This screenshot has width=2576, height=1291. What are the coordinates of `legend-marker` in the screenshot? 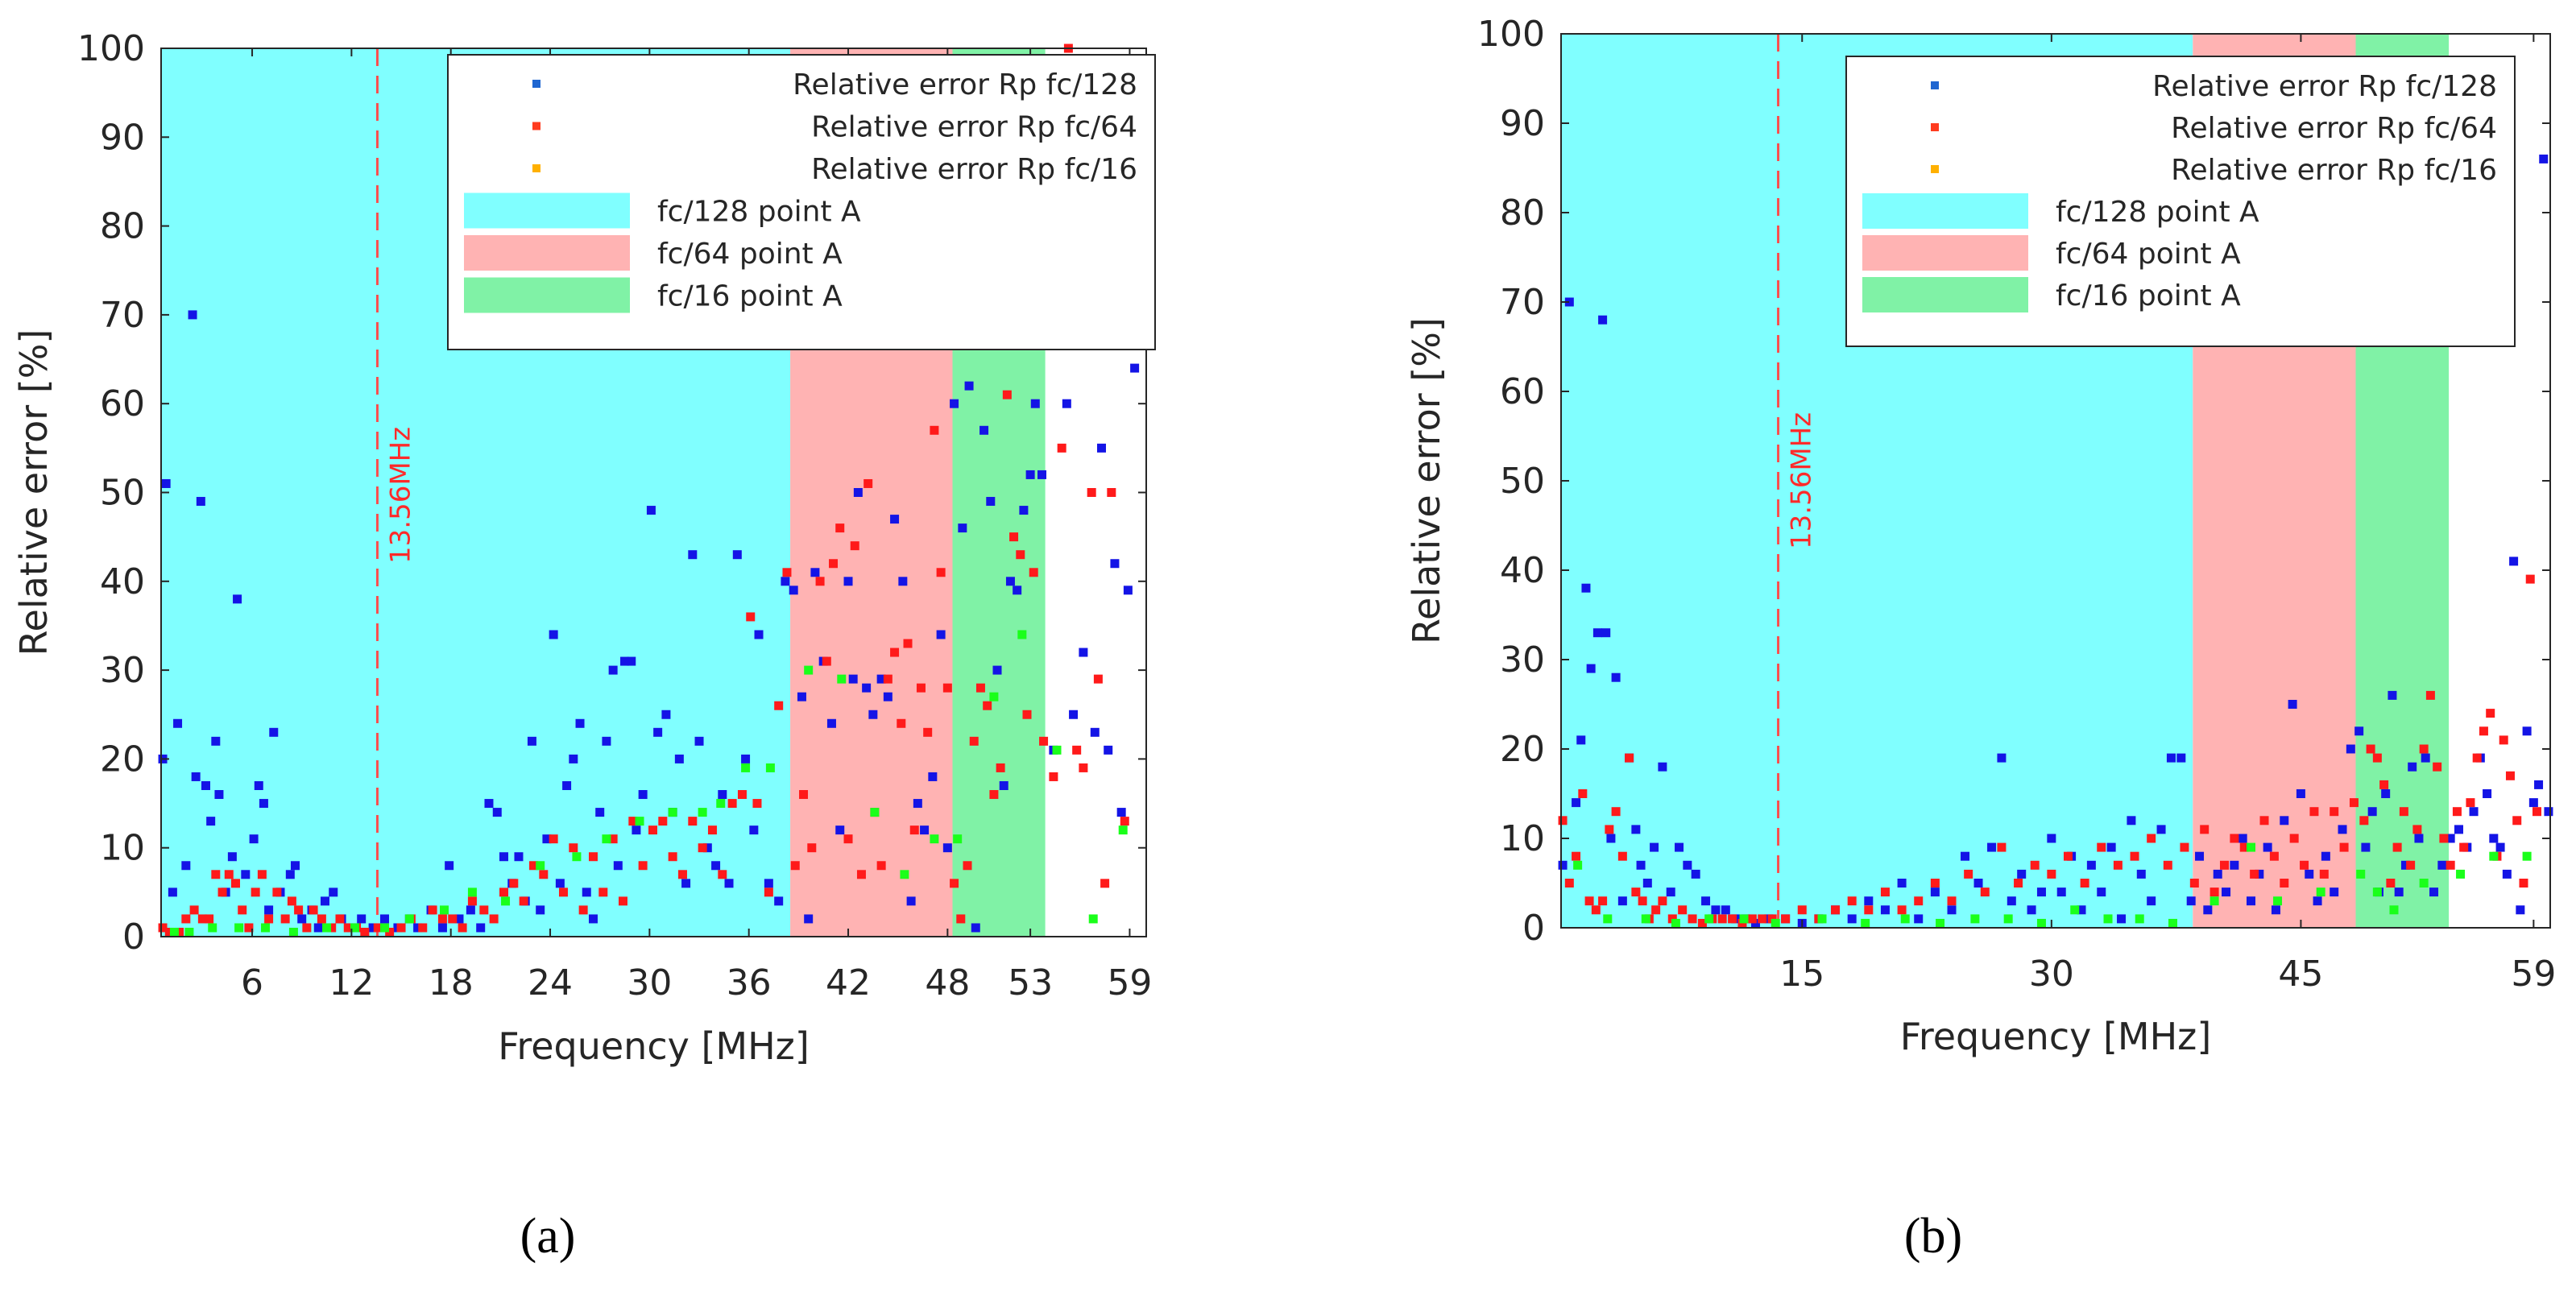 It's located at (1935, 169).